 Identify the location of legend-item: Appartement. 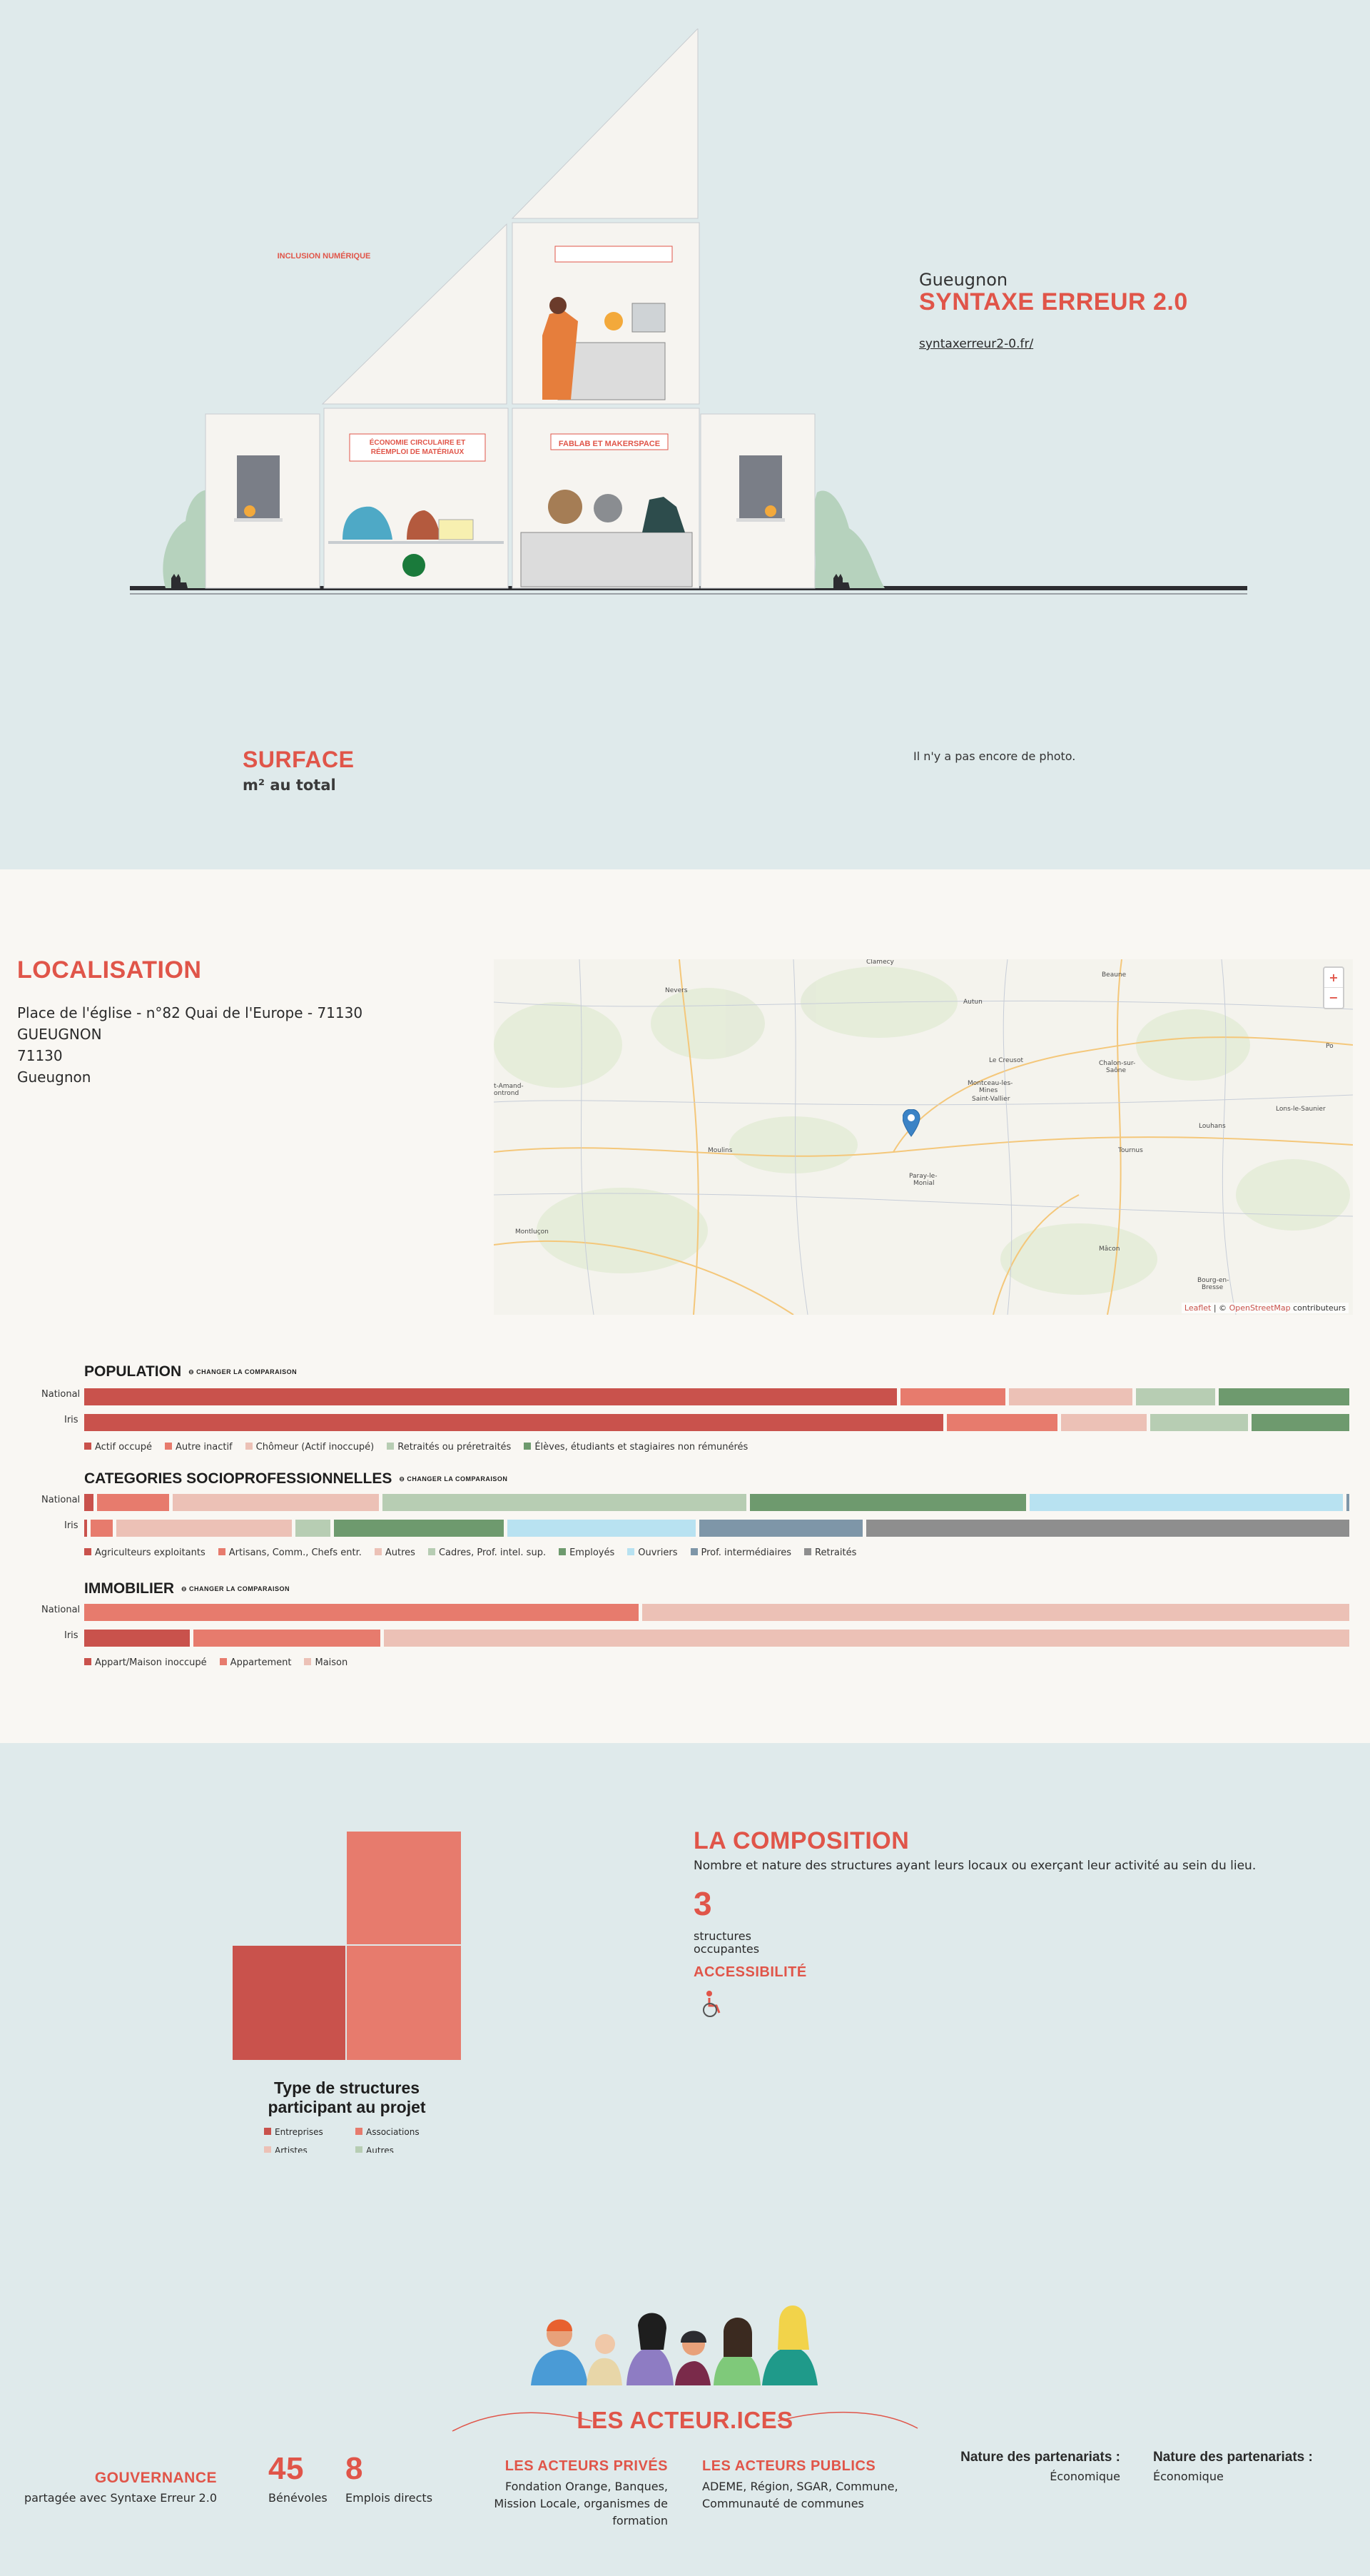
(255, 1662).